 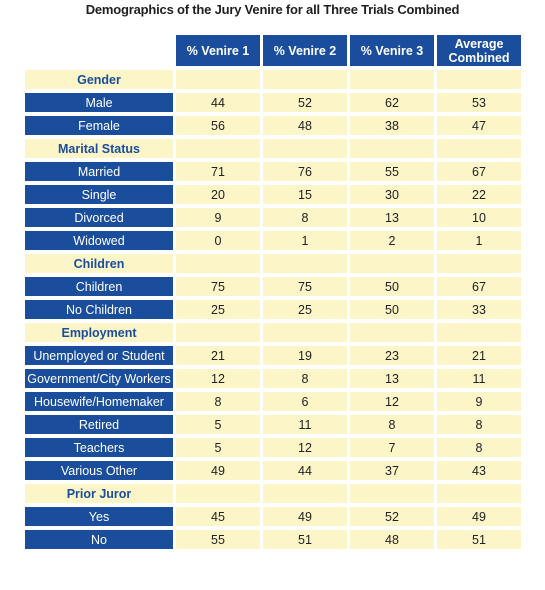 I want to click on row-label: Married, so click(x=99, y=171).